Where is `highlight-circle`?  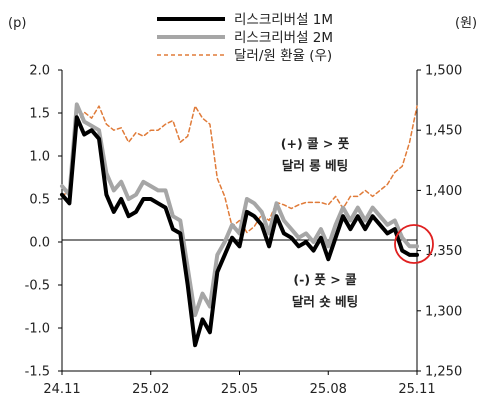 highlight-circle is located at coordinates (414, 244).